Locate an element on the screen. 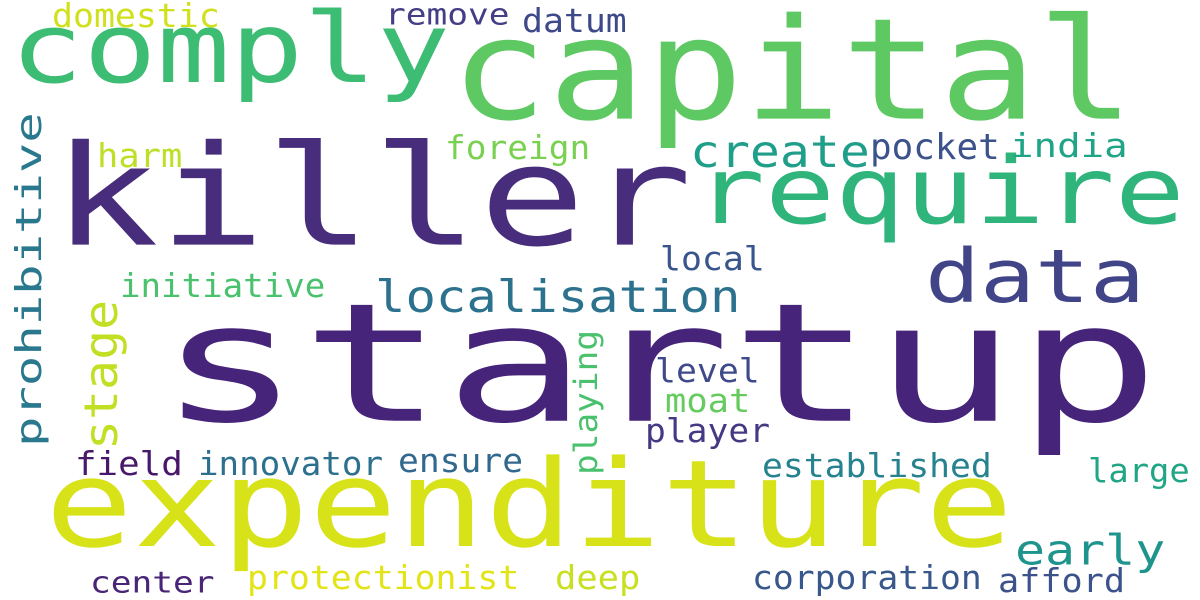  word-local: local is located at coordinates (712, 259).